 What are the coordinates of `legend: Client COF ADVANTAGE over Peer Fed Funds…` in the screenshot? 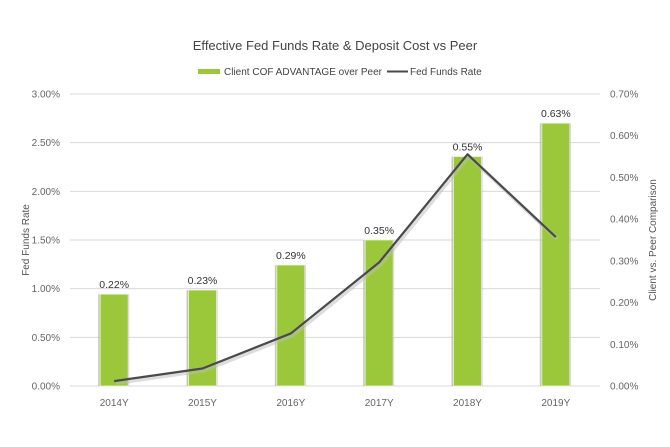 It's located at (340, 72).